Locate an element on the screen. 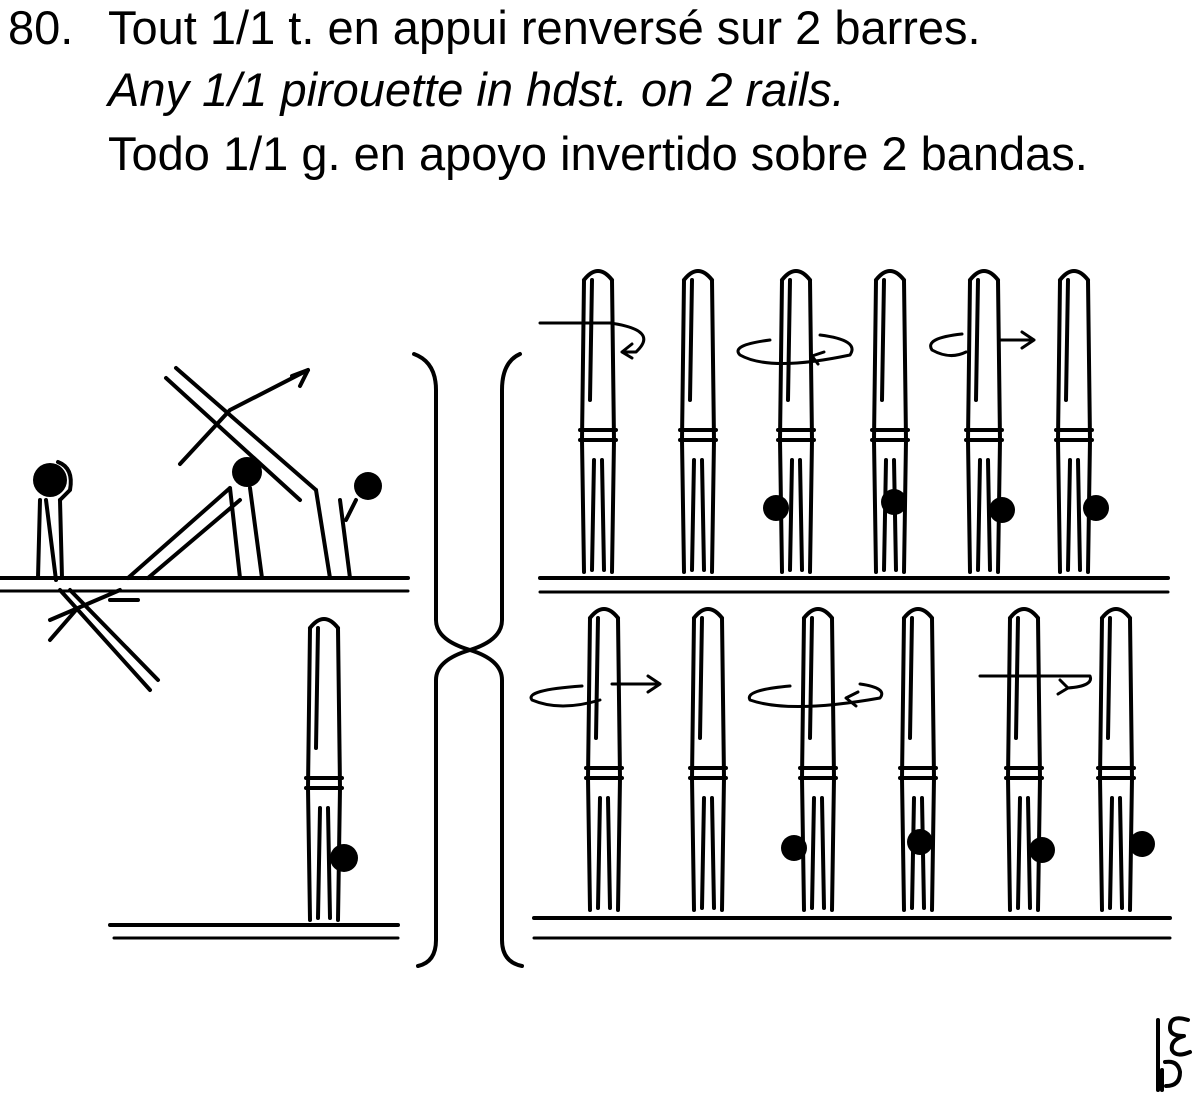  left-upper-rail is located at coordinates (205, 584).